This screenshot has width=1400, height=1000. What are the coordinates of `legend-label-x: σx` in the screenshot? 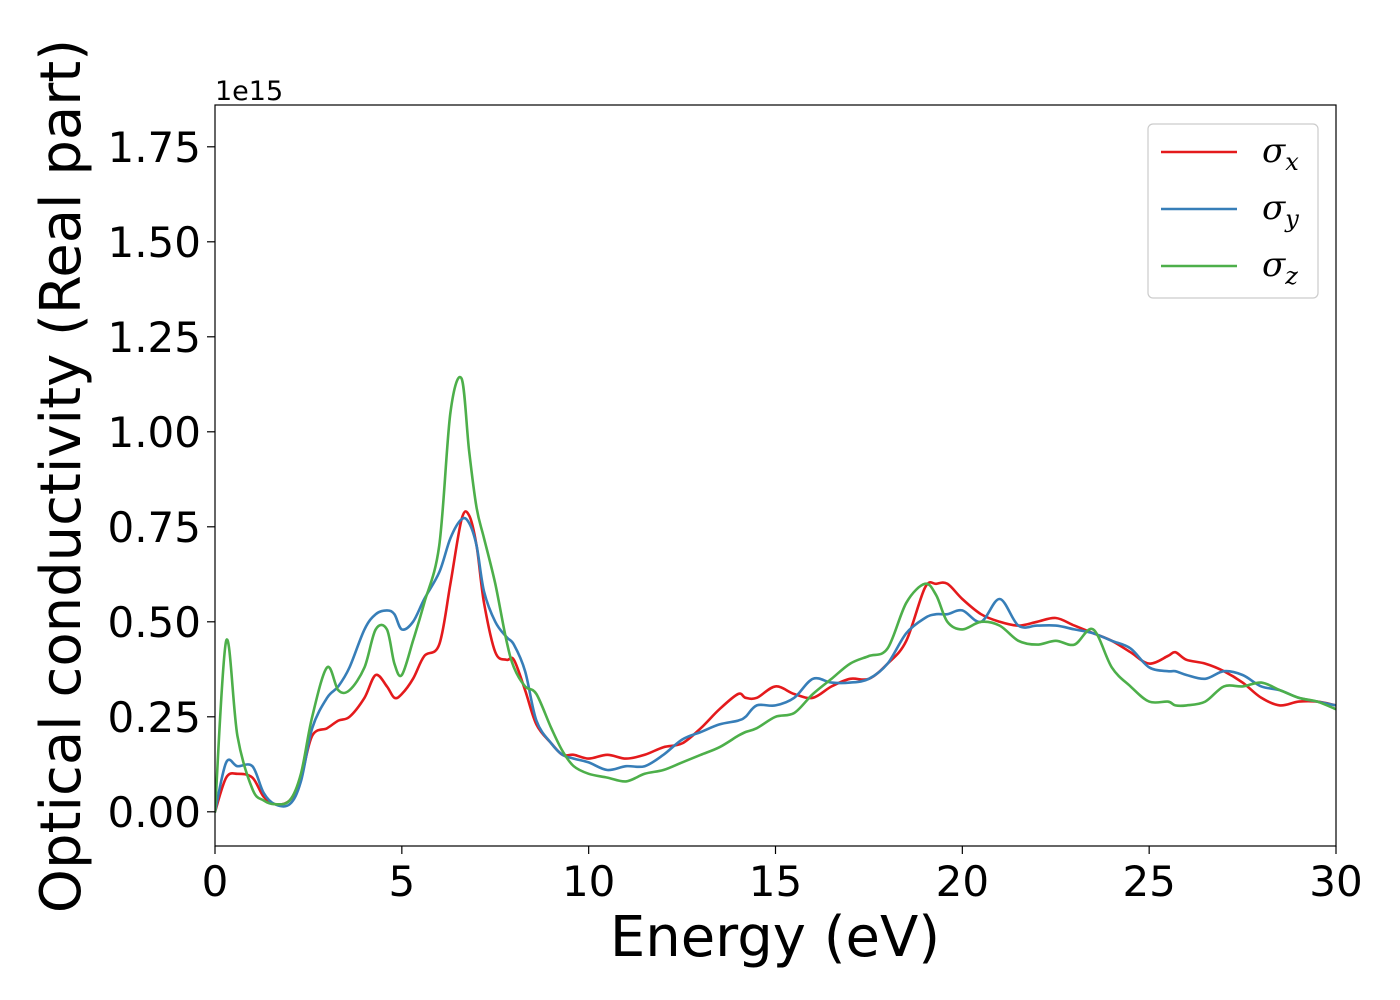 It's located at (1280, 153).